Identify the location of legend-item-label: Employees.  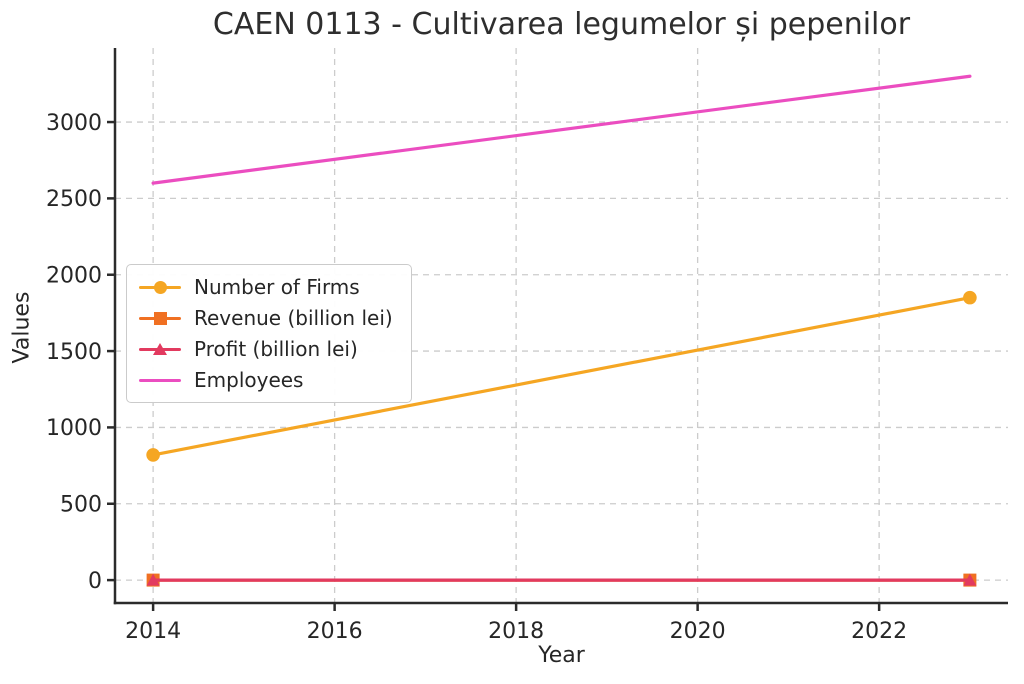
(249, 380).